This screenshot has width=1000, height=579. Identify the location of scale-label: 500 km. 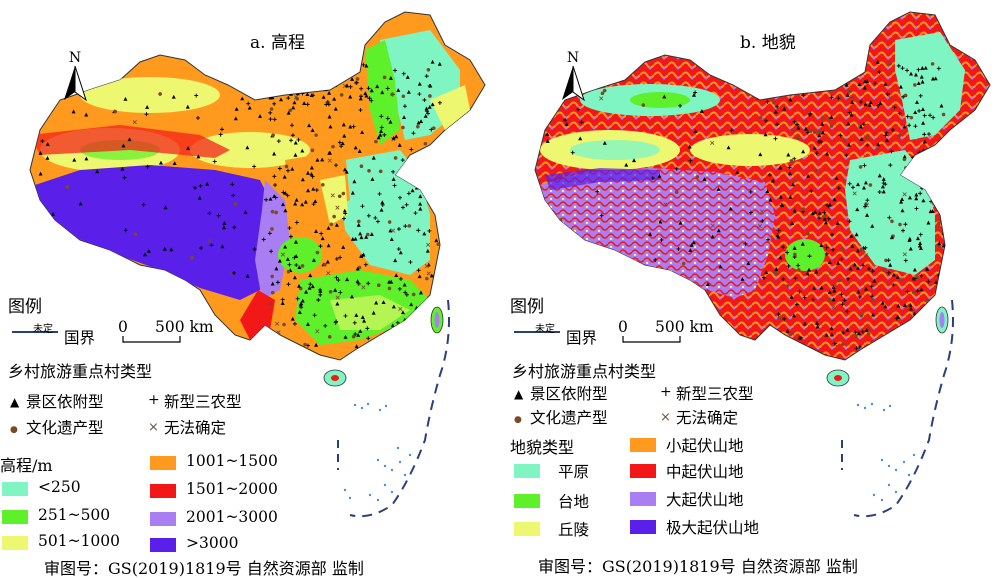
(184, 327).